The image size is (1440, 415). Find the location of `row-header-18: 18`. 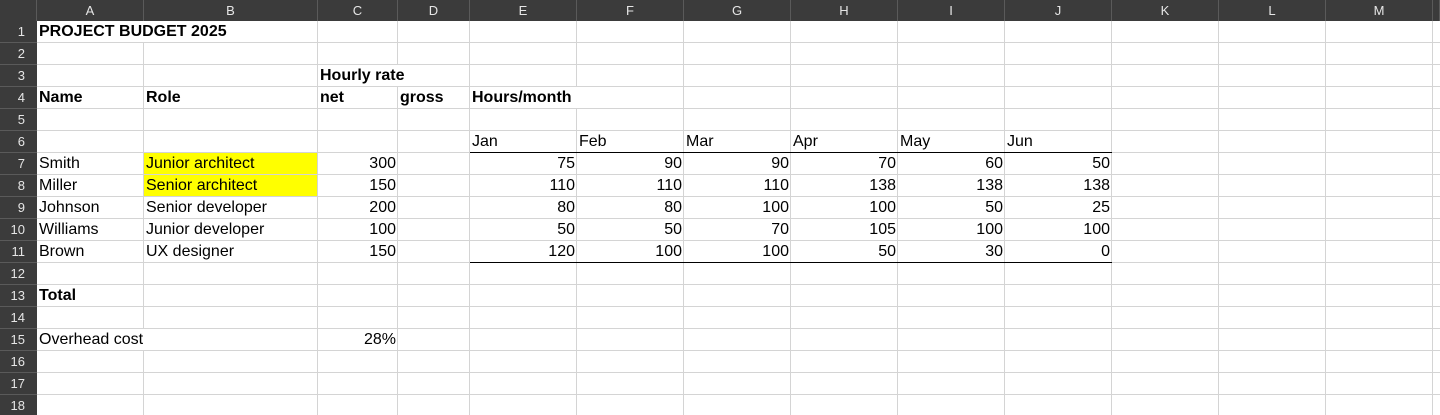

row-header-18: 18 is located at coordinates (18, 405).